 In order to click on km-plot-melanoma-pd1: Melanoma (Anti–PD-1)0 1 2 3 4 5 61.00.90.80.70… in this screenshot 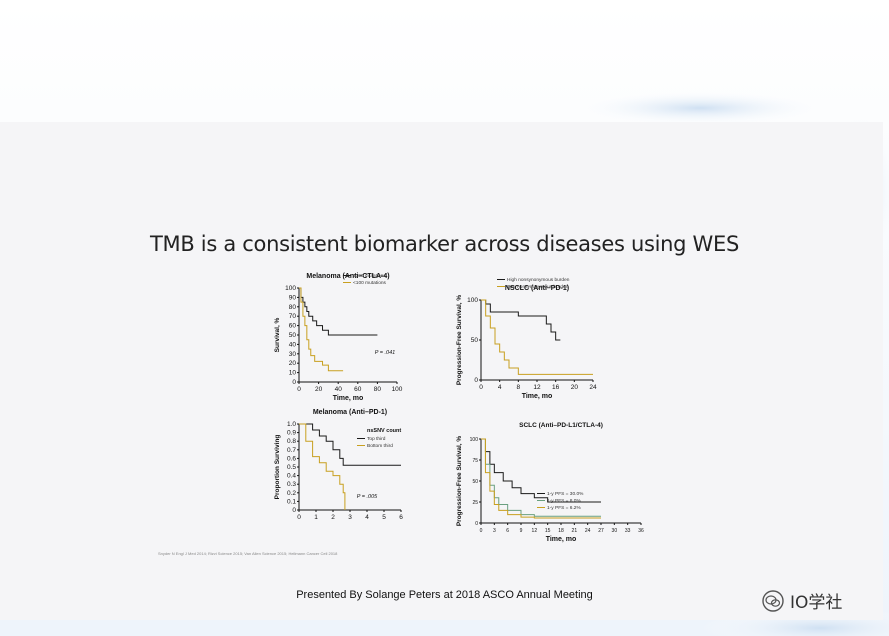, I will do `click(338, 469)`.